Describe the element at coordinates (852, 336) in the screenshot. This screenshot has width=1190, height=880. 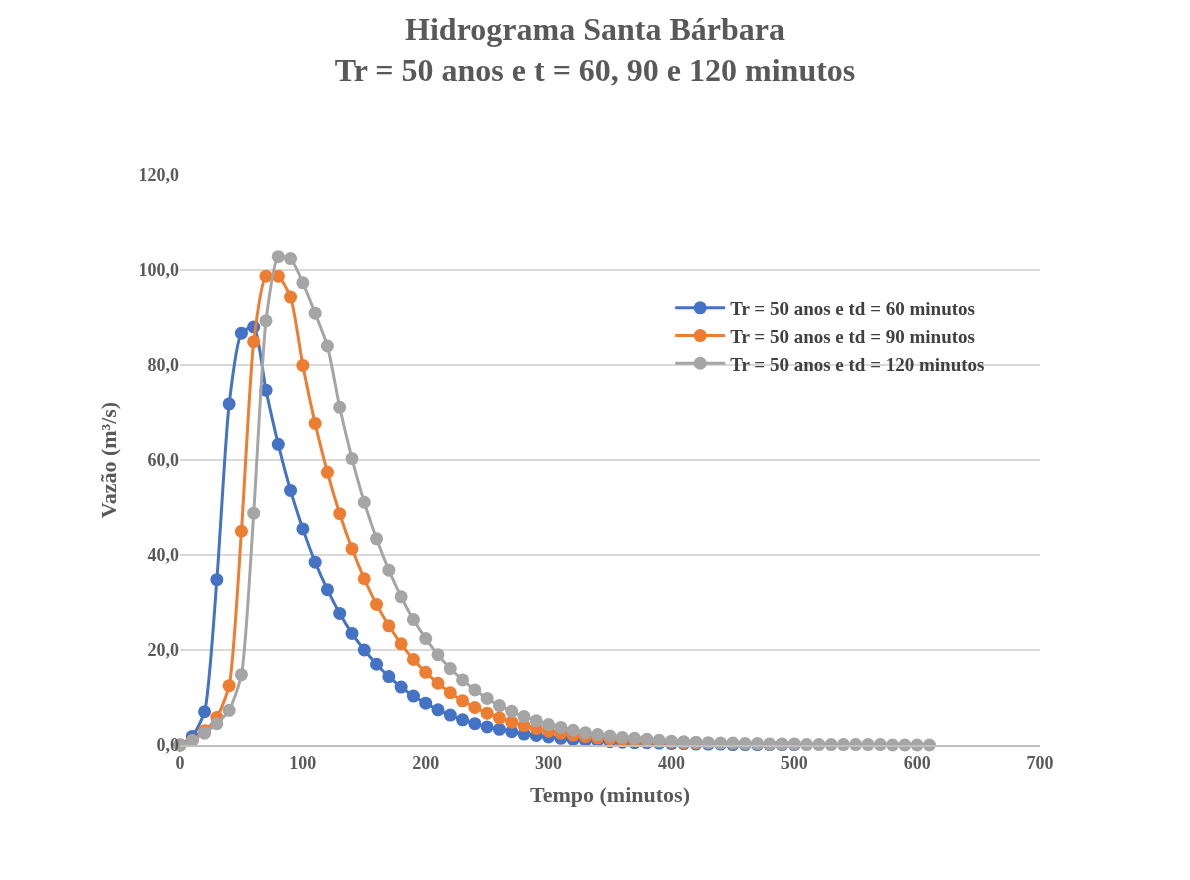
I see `legend-label: Tr = 50 anos e td = 90 minutos` at that location.